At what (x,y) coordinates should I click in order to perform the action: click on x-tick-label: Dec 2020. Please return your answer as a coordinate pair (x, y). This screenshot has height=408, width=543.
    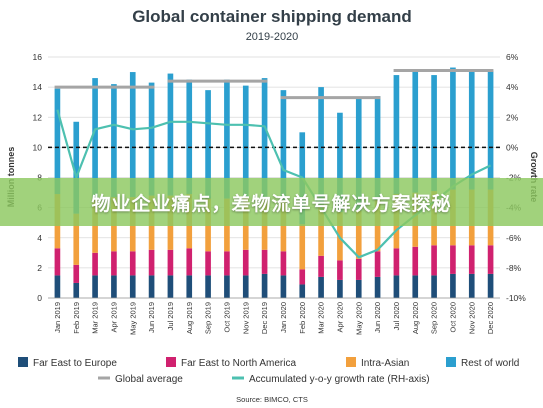
    Looking at the image, I should click on (490, 318).